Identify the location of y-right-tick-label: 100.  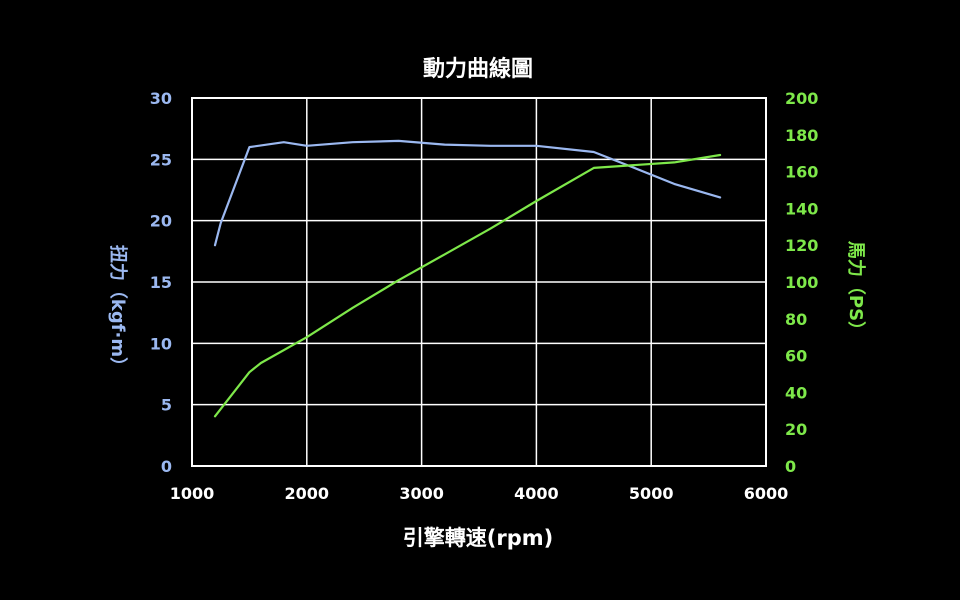
(801, 282).